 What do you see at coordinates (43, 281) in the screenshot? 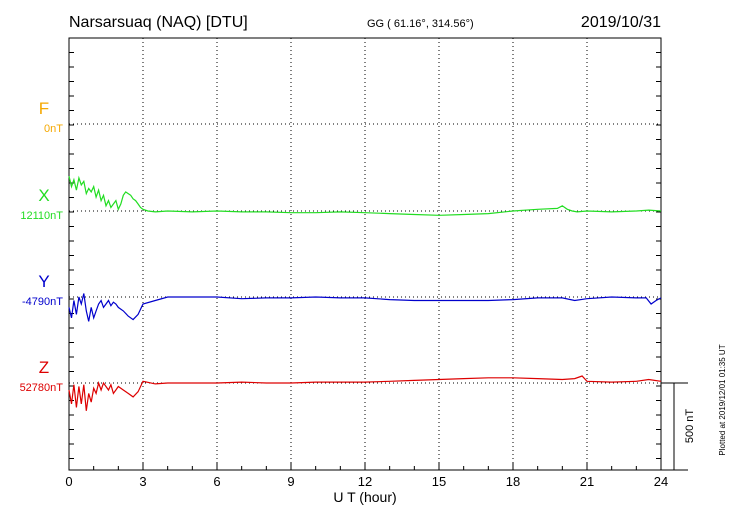
I see `series-name-Y: Y` at bounding box center [43, 281].